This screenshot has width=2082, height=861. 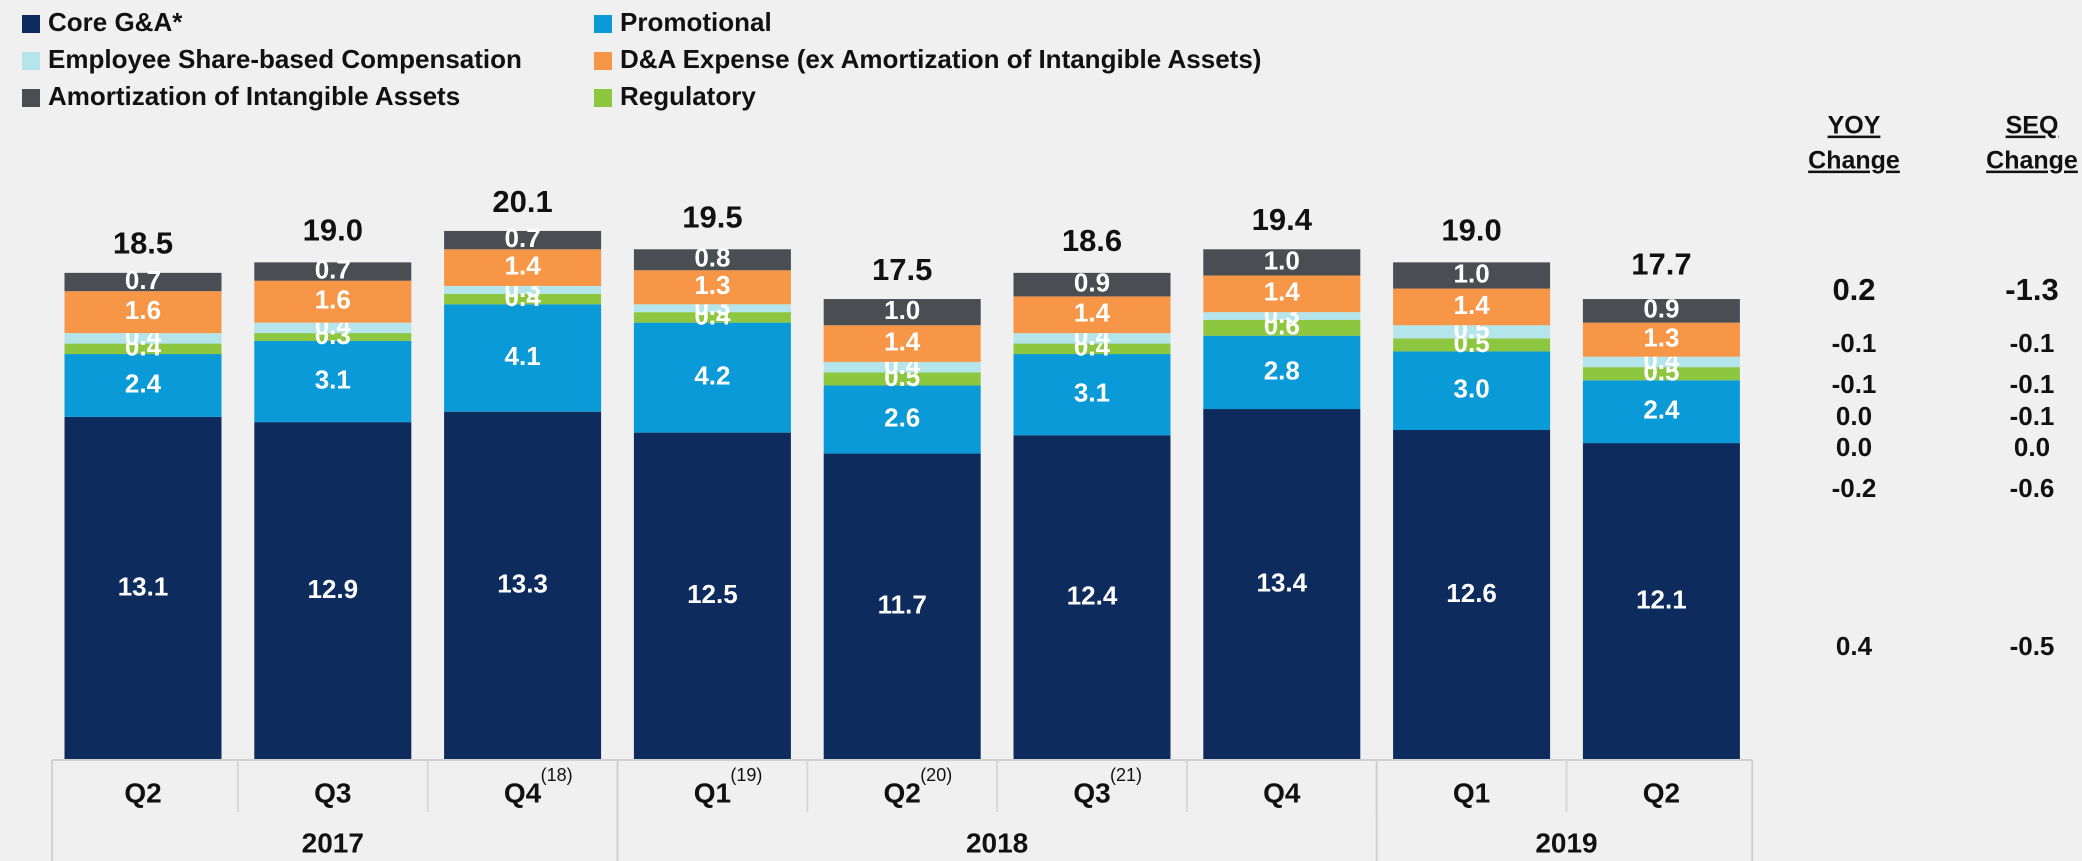 I want to click on change-value: -0.2, so click(x=1854, y=488).